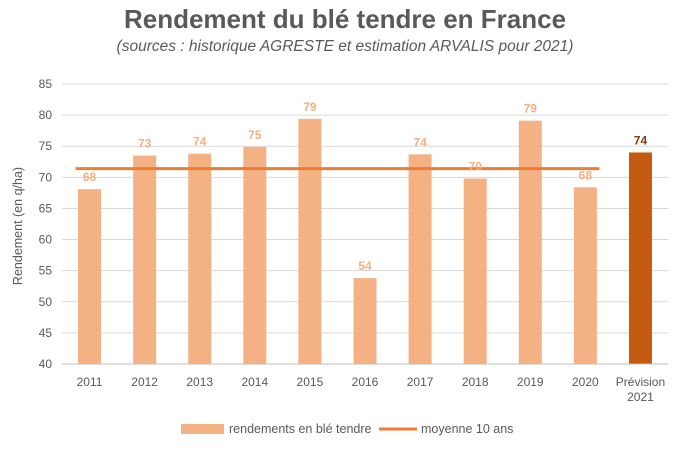 The width and height of the screenshot is (690, 450). What do you see at coordinates (585, 382) in the screenshot?
I see `x-tick-label: 2020` at bounding box center [585, 382].